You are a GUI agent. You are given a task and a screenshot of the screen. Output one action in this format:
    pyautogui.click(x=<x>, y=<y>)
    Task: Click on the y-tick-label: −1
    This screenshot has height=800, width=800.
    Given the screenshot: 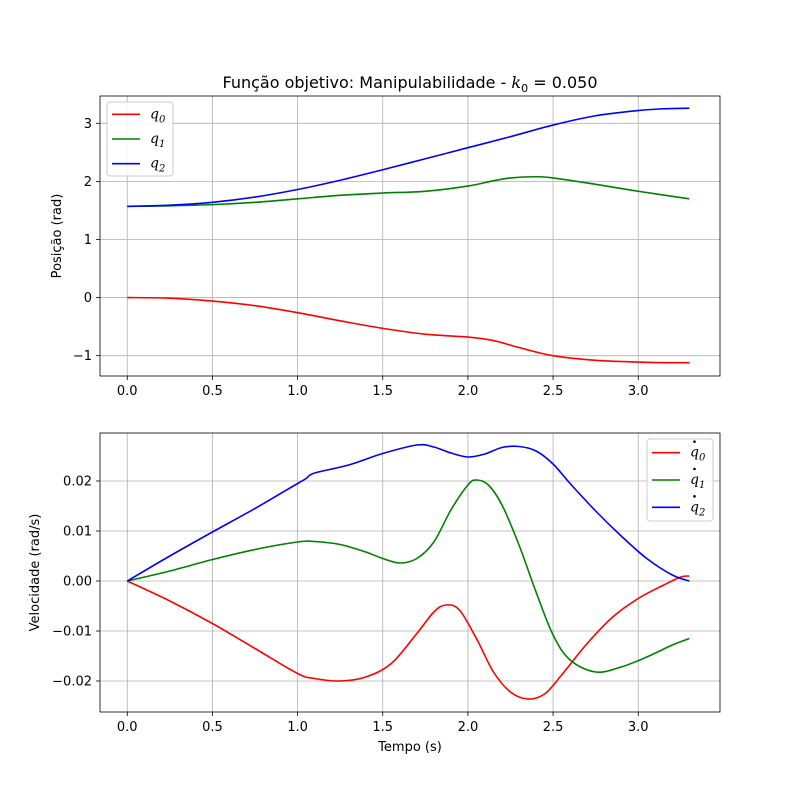 What is the action you would take?
    pyautogui.click(x=82, y=356)
    